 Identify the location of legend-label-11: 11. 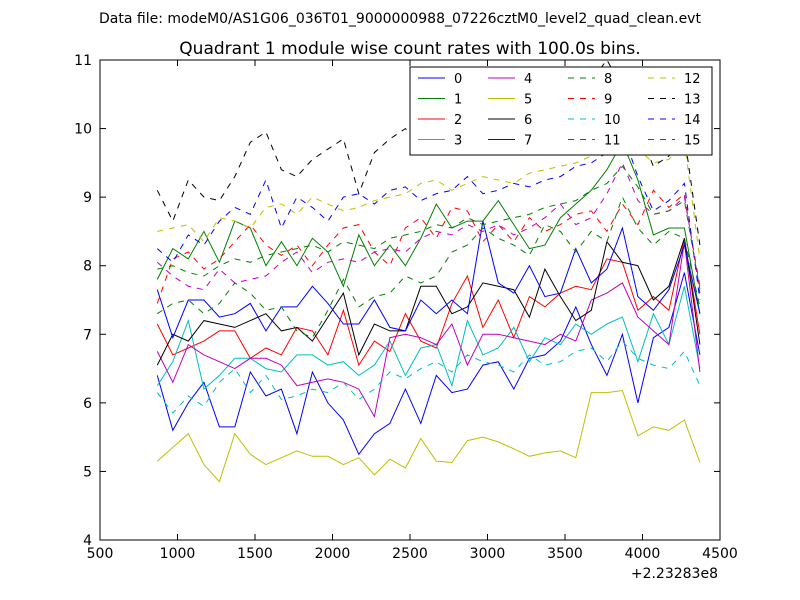
(612, 141).